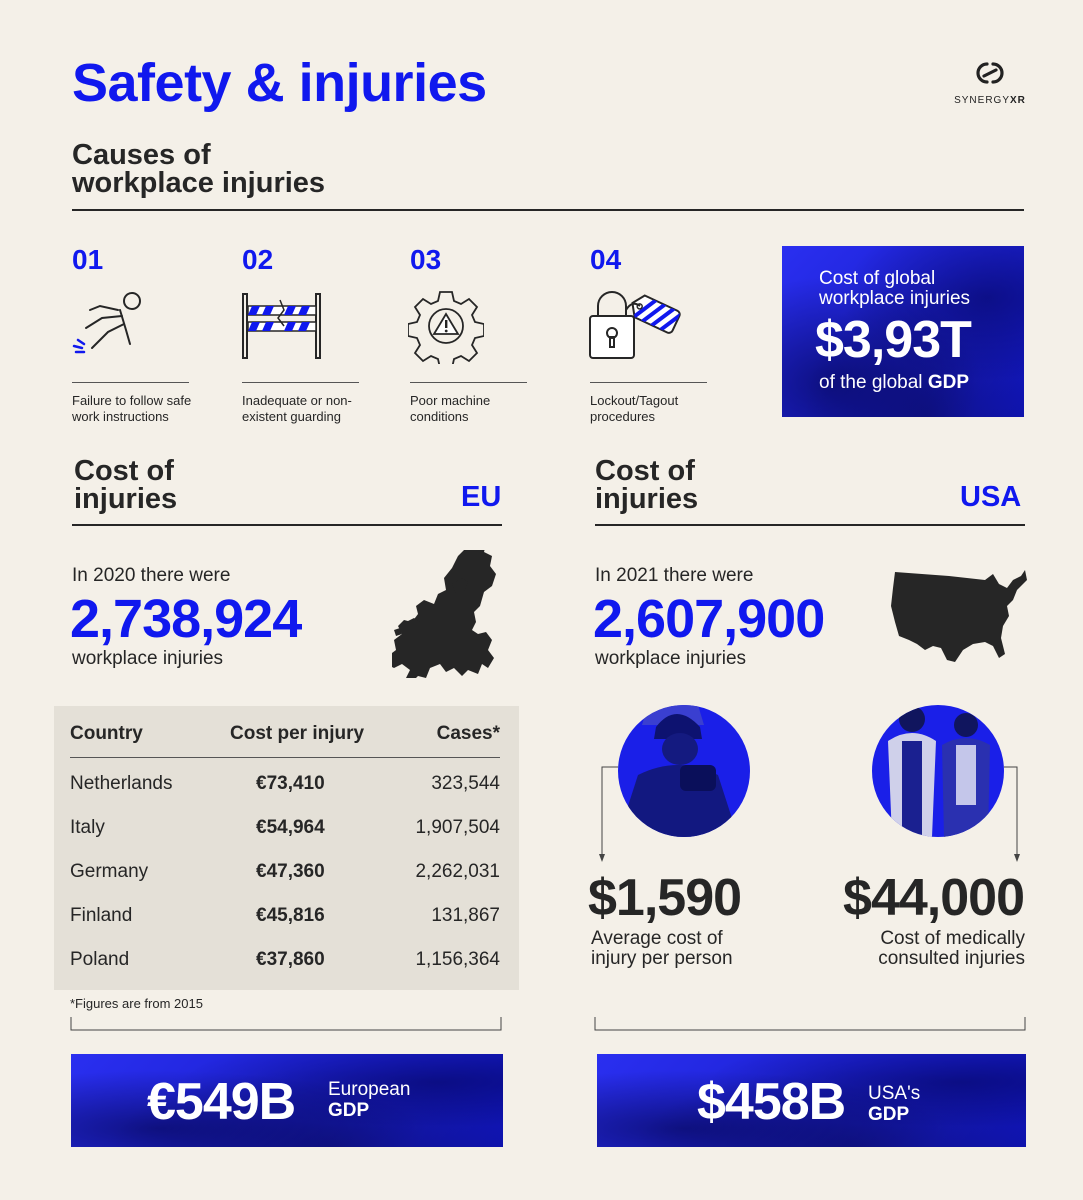 The image size is (1083, 1200). Describe the element at coordinates (100, 959) in the screenshot. I see `country-cell: Poland` at that location.